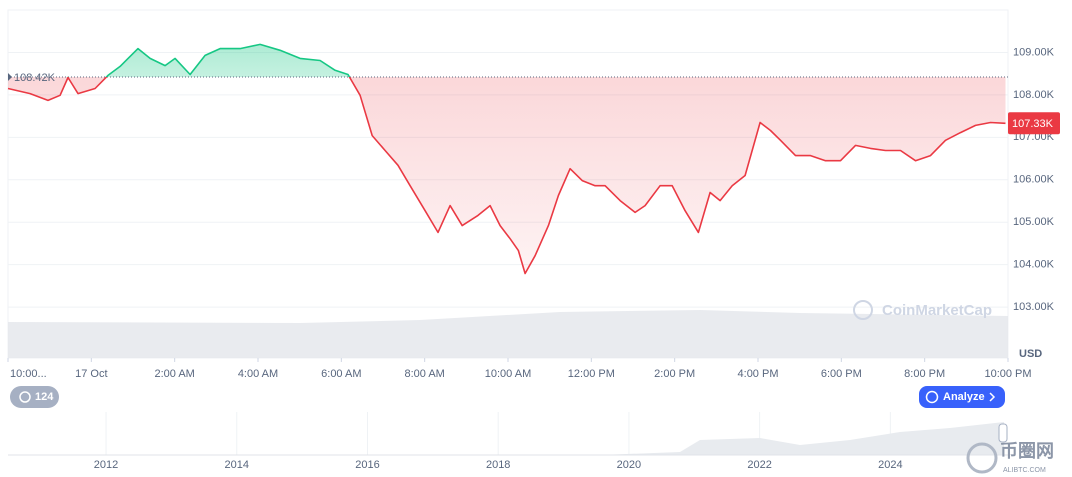 The height and width of the screenshot is (477, 1072). What do you see at coordinates (1003, 433) in the screenshot?
I see `navigator-handle` at bounding box center [1003, 433].